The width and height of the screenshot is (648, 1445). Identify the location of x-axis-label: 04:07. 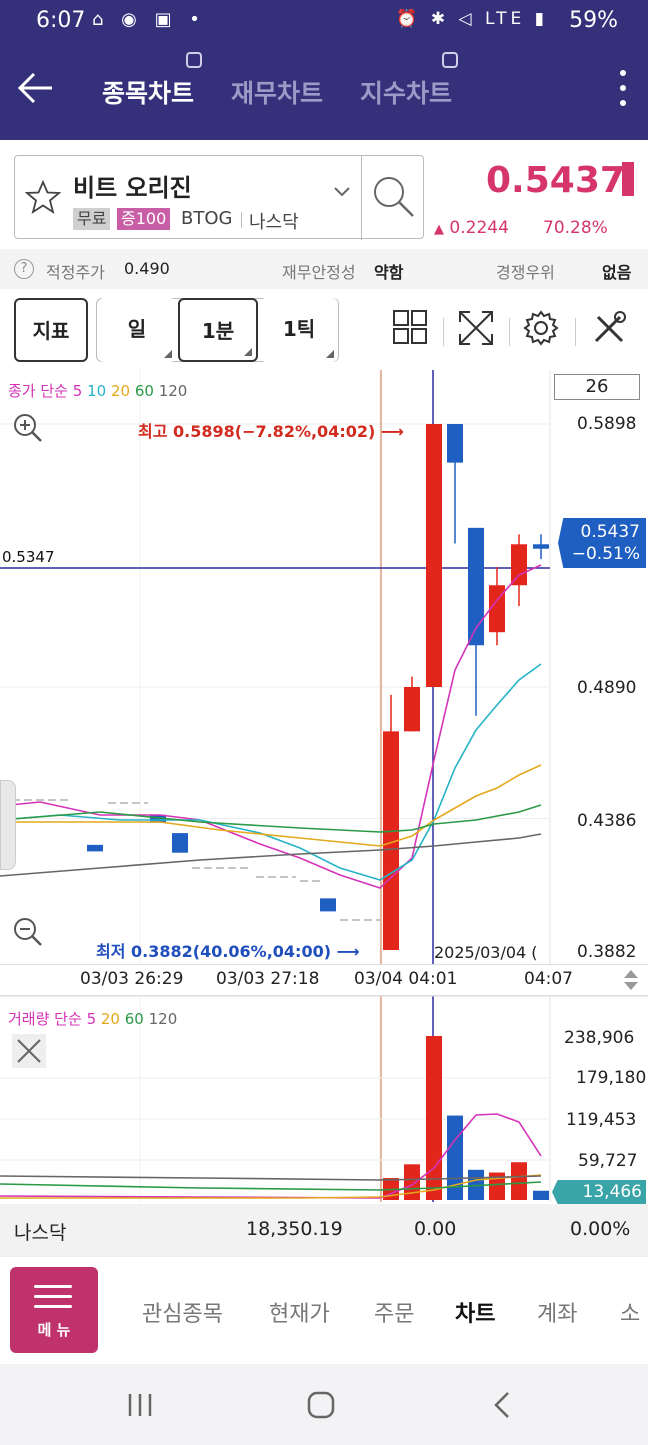
(548, 979).